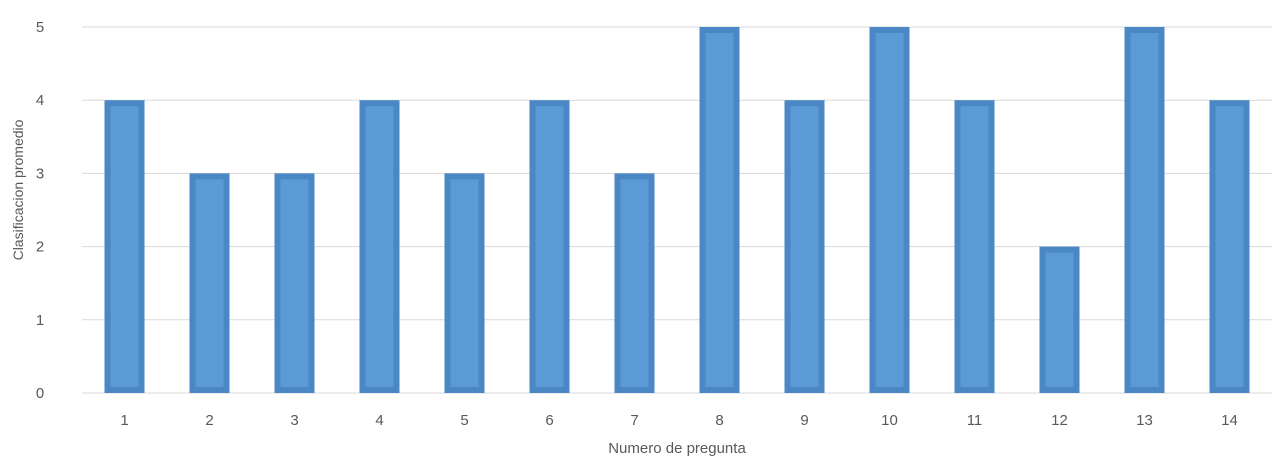 This screenshot has height=465, width=1282. What do you see at coordinates (379, 420) in the screenshot?
I see `x-tick-label: 4` at bounding box center [379, 420].